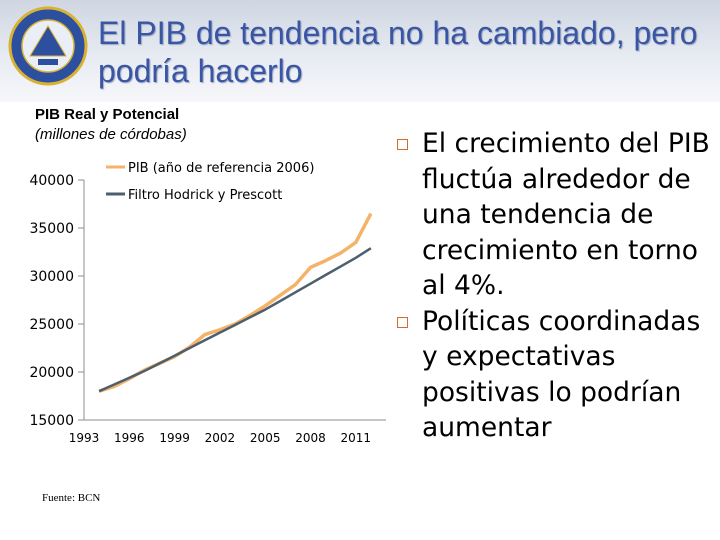 The image size is (720, 540). I want to click on chart-subtitle: (millones de córdobas), so click(111, 134).